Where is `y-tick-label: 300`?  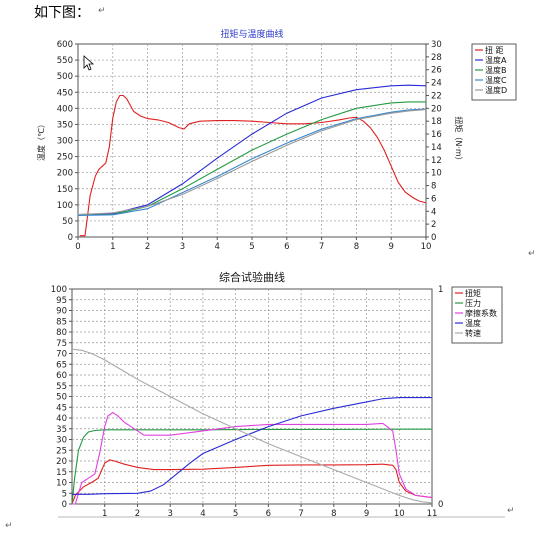 y-tick-label: 300 is located at coordinates (65, 142).